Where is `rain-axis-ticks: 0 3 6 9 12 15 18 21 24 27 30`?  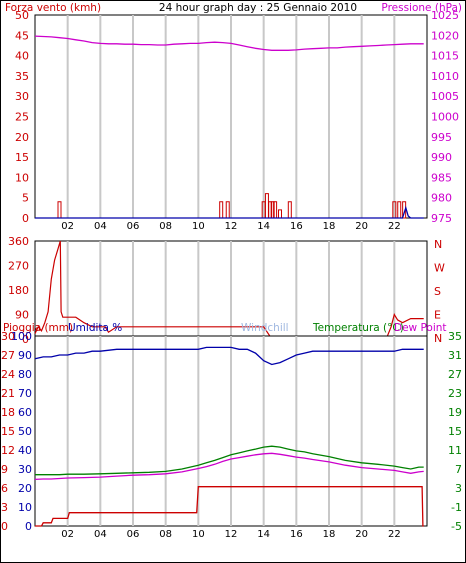
rain-axis-ticks: 0 3 6 9 12 15 18 21 24 27 30 is located at coordinates (8, 431).